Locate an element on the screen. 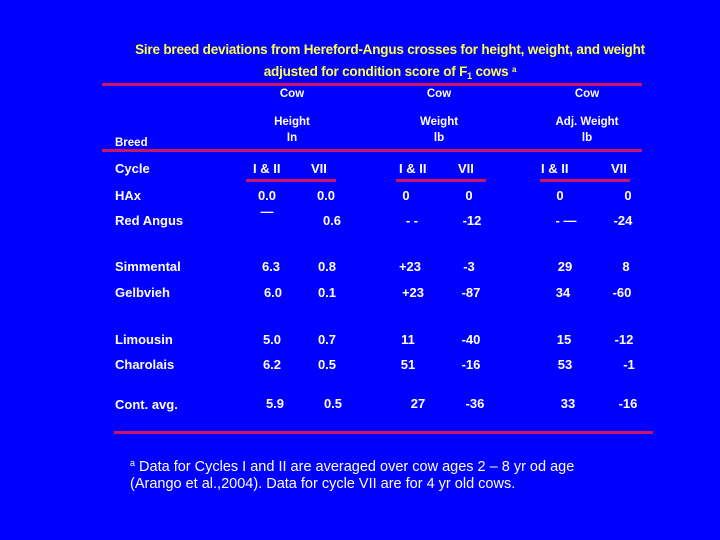  group-height-measure: Height is located at coordinates (292, 122).